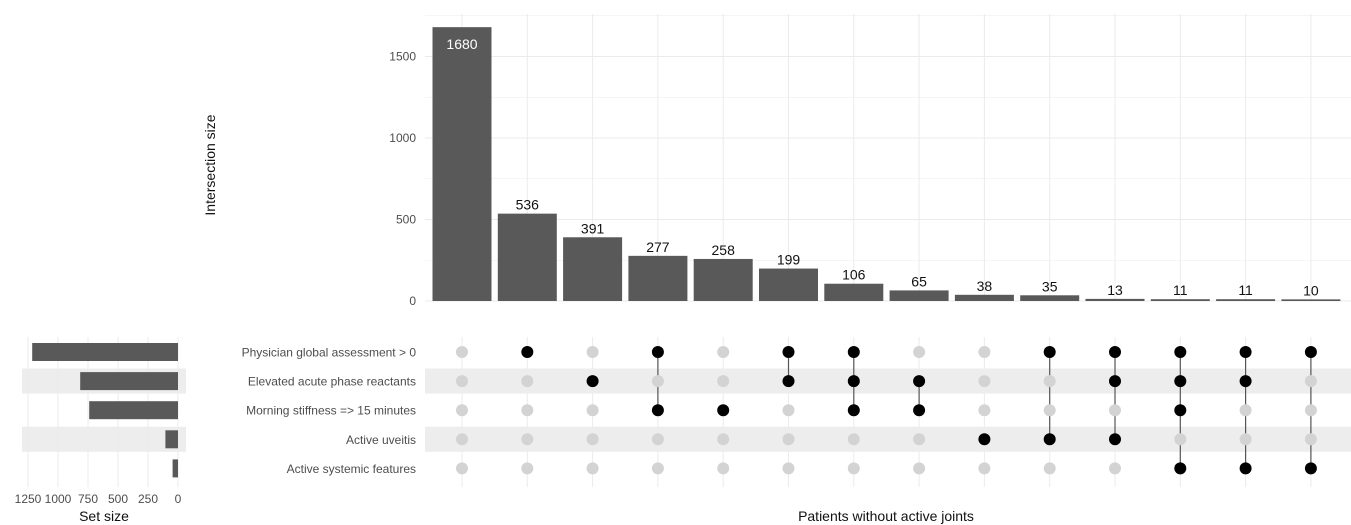 The width and height of the screenshot is (1351, 525). I want to click on set-label: Elevated acute phase reactants, so click(332, 382).